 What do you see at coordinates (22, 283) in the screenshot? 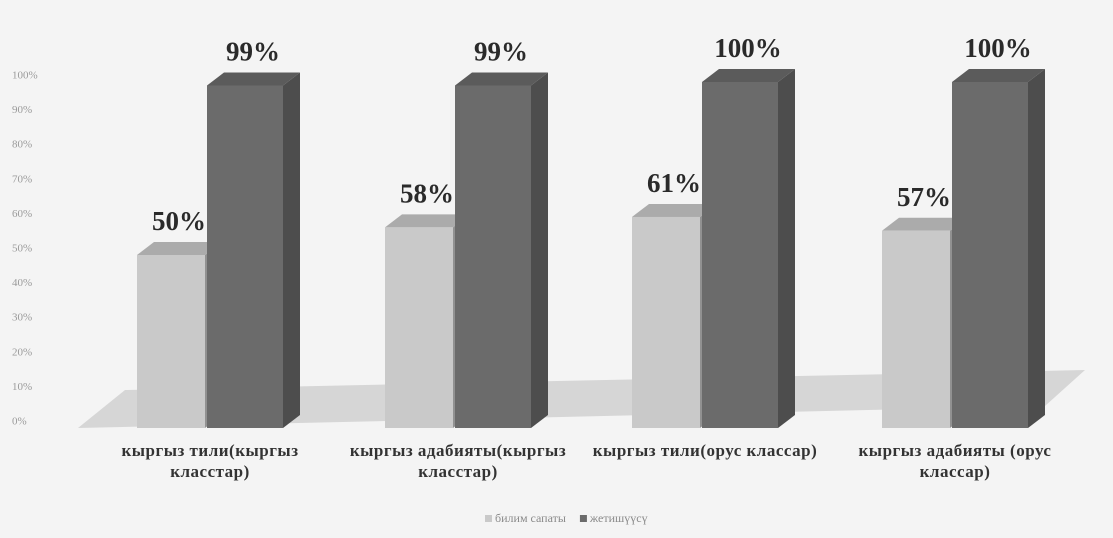
I see `y-tick-label: 40%` at bounding box center [22, 283].